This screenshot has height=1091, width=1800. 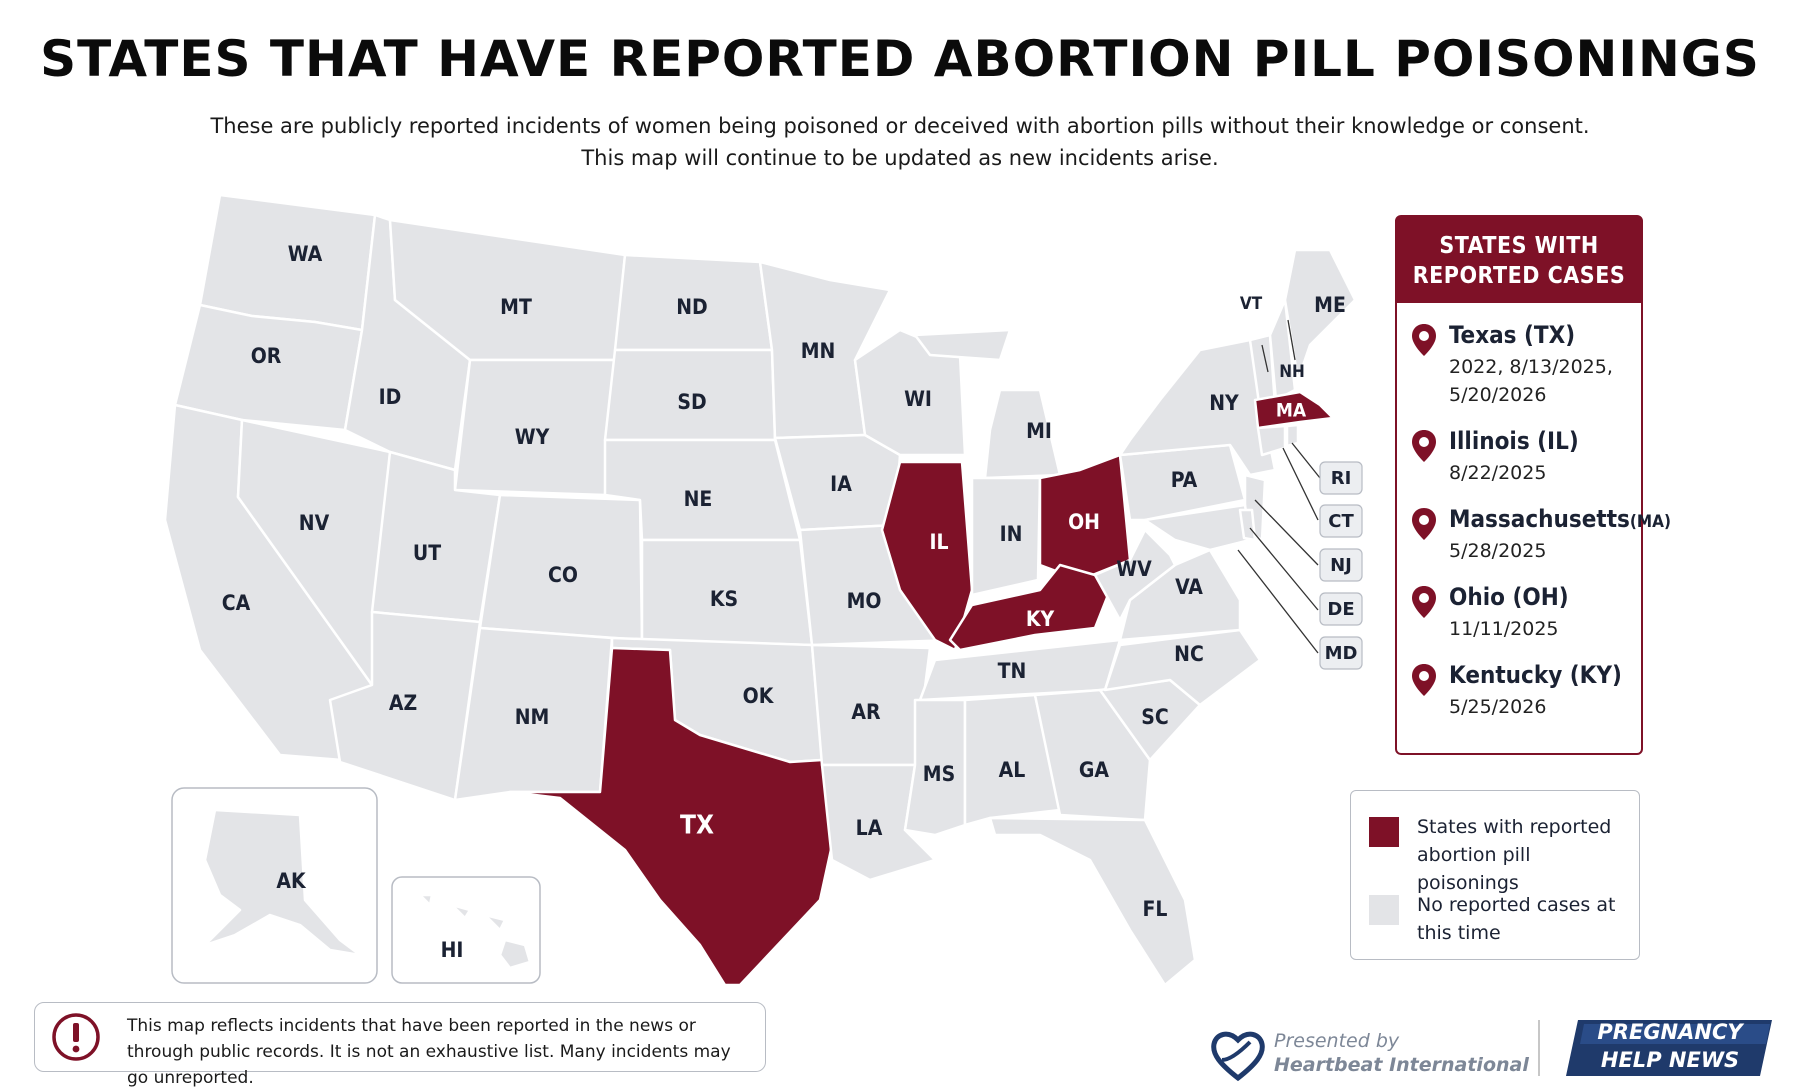 I want to click on label-ID: ID, so click(x=390, y=397).